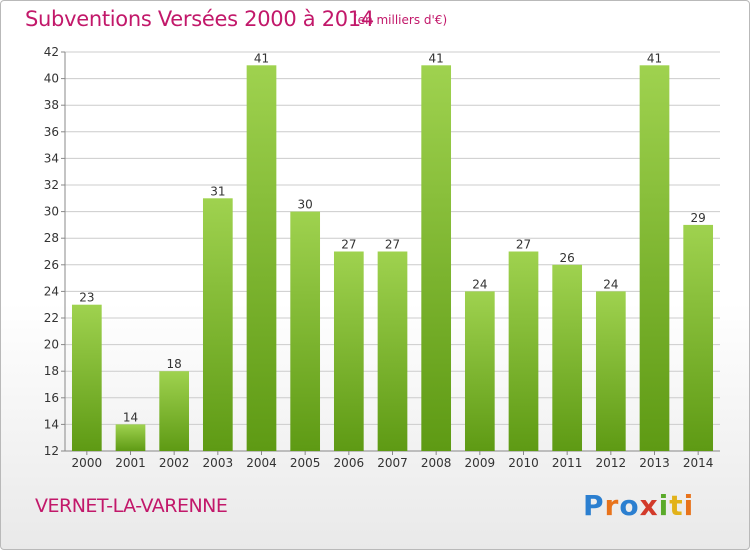 The width and height of the screenshot is (750, 550). I want to click on data-label: 30, so click(305, 205).